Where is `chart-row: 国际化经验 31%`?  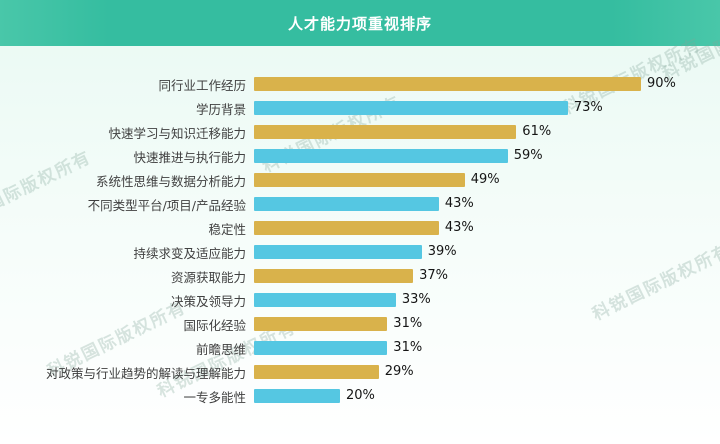
chart-row: 国际化经验 31% is located at coordinates (358, 324).